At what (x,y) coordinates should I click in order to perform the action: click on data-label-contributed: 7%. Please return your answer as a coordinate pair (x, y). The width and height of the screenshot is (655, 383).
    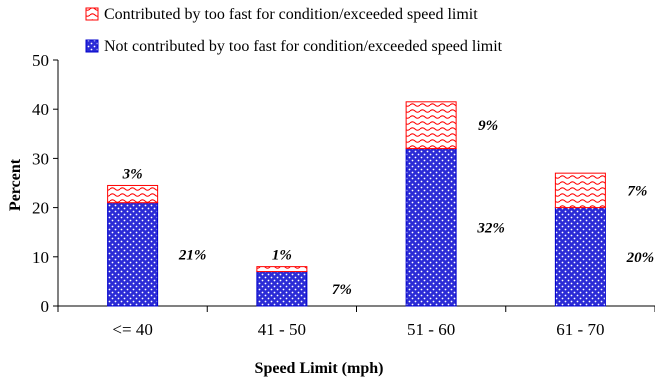
    Looking at the image, I should click on (637, 191).